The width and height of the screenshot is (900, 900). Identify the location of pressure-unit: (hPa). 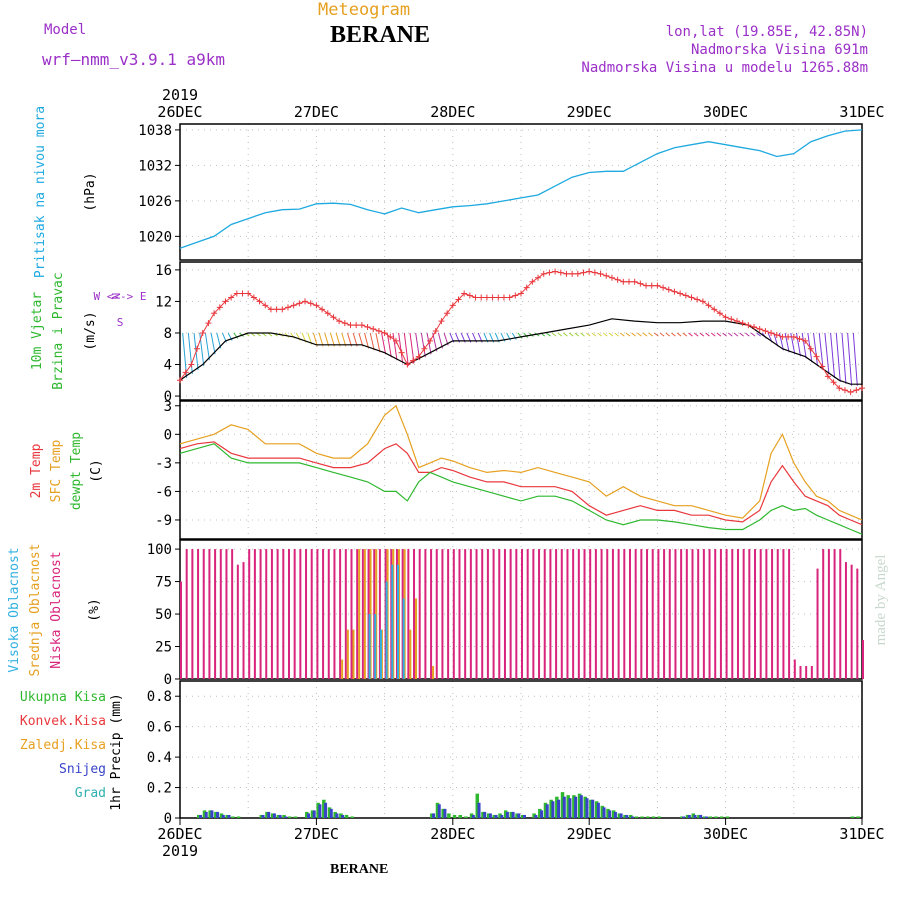
(90, 191).